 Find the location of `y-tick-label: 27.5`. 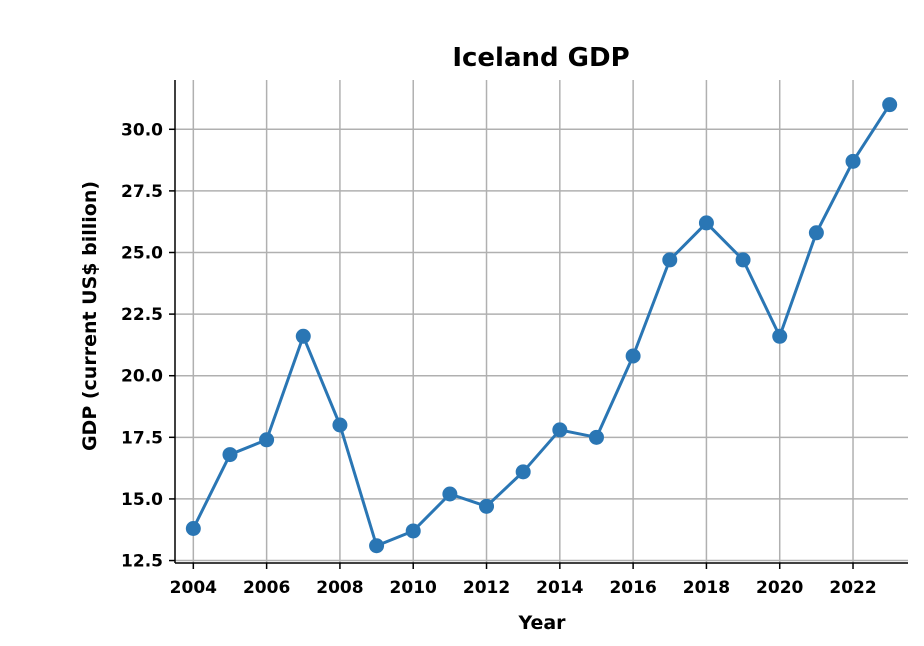

y-tick-label: 27.5 is located at coordinates (142, 192).